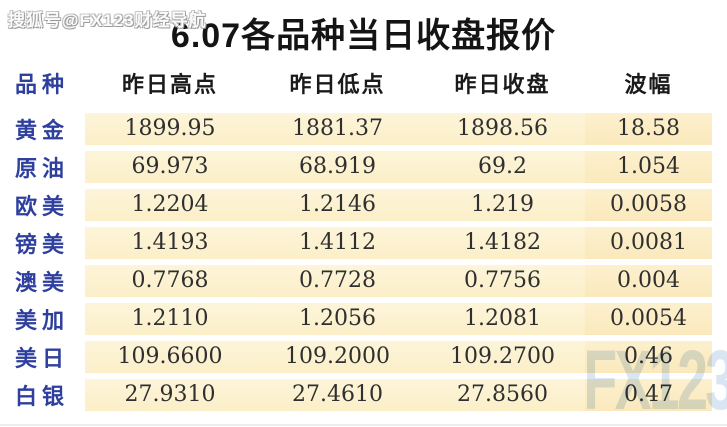  Describe the element at coordinates (502, 281) in the screenshot. I see `prev-close-value: 0.7756` at that location.